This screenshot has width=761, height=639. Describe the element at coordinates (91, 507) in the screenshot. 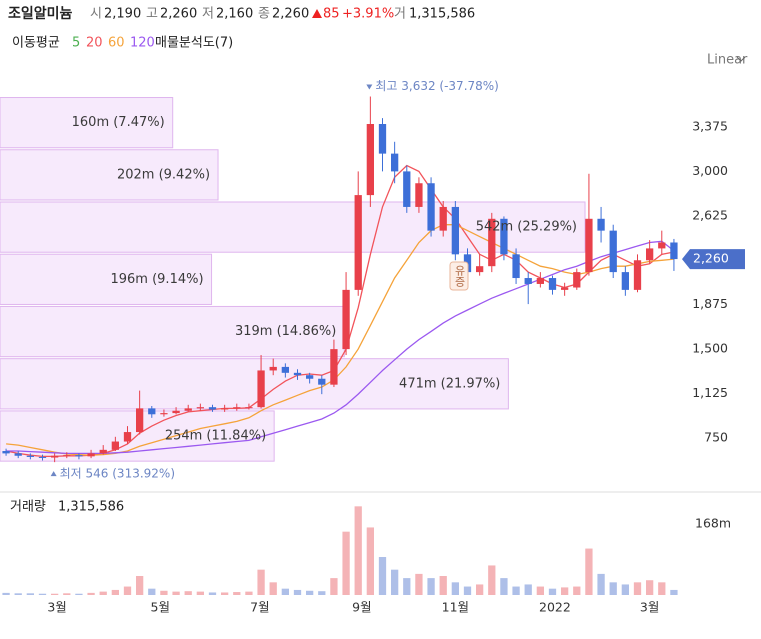

I see `volume-last: 1,315,586` at that location.